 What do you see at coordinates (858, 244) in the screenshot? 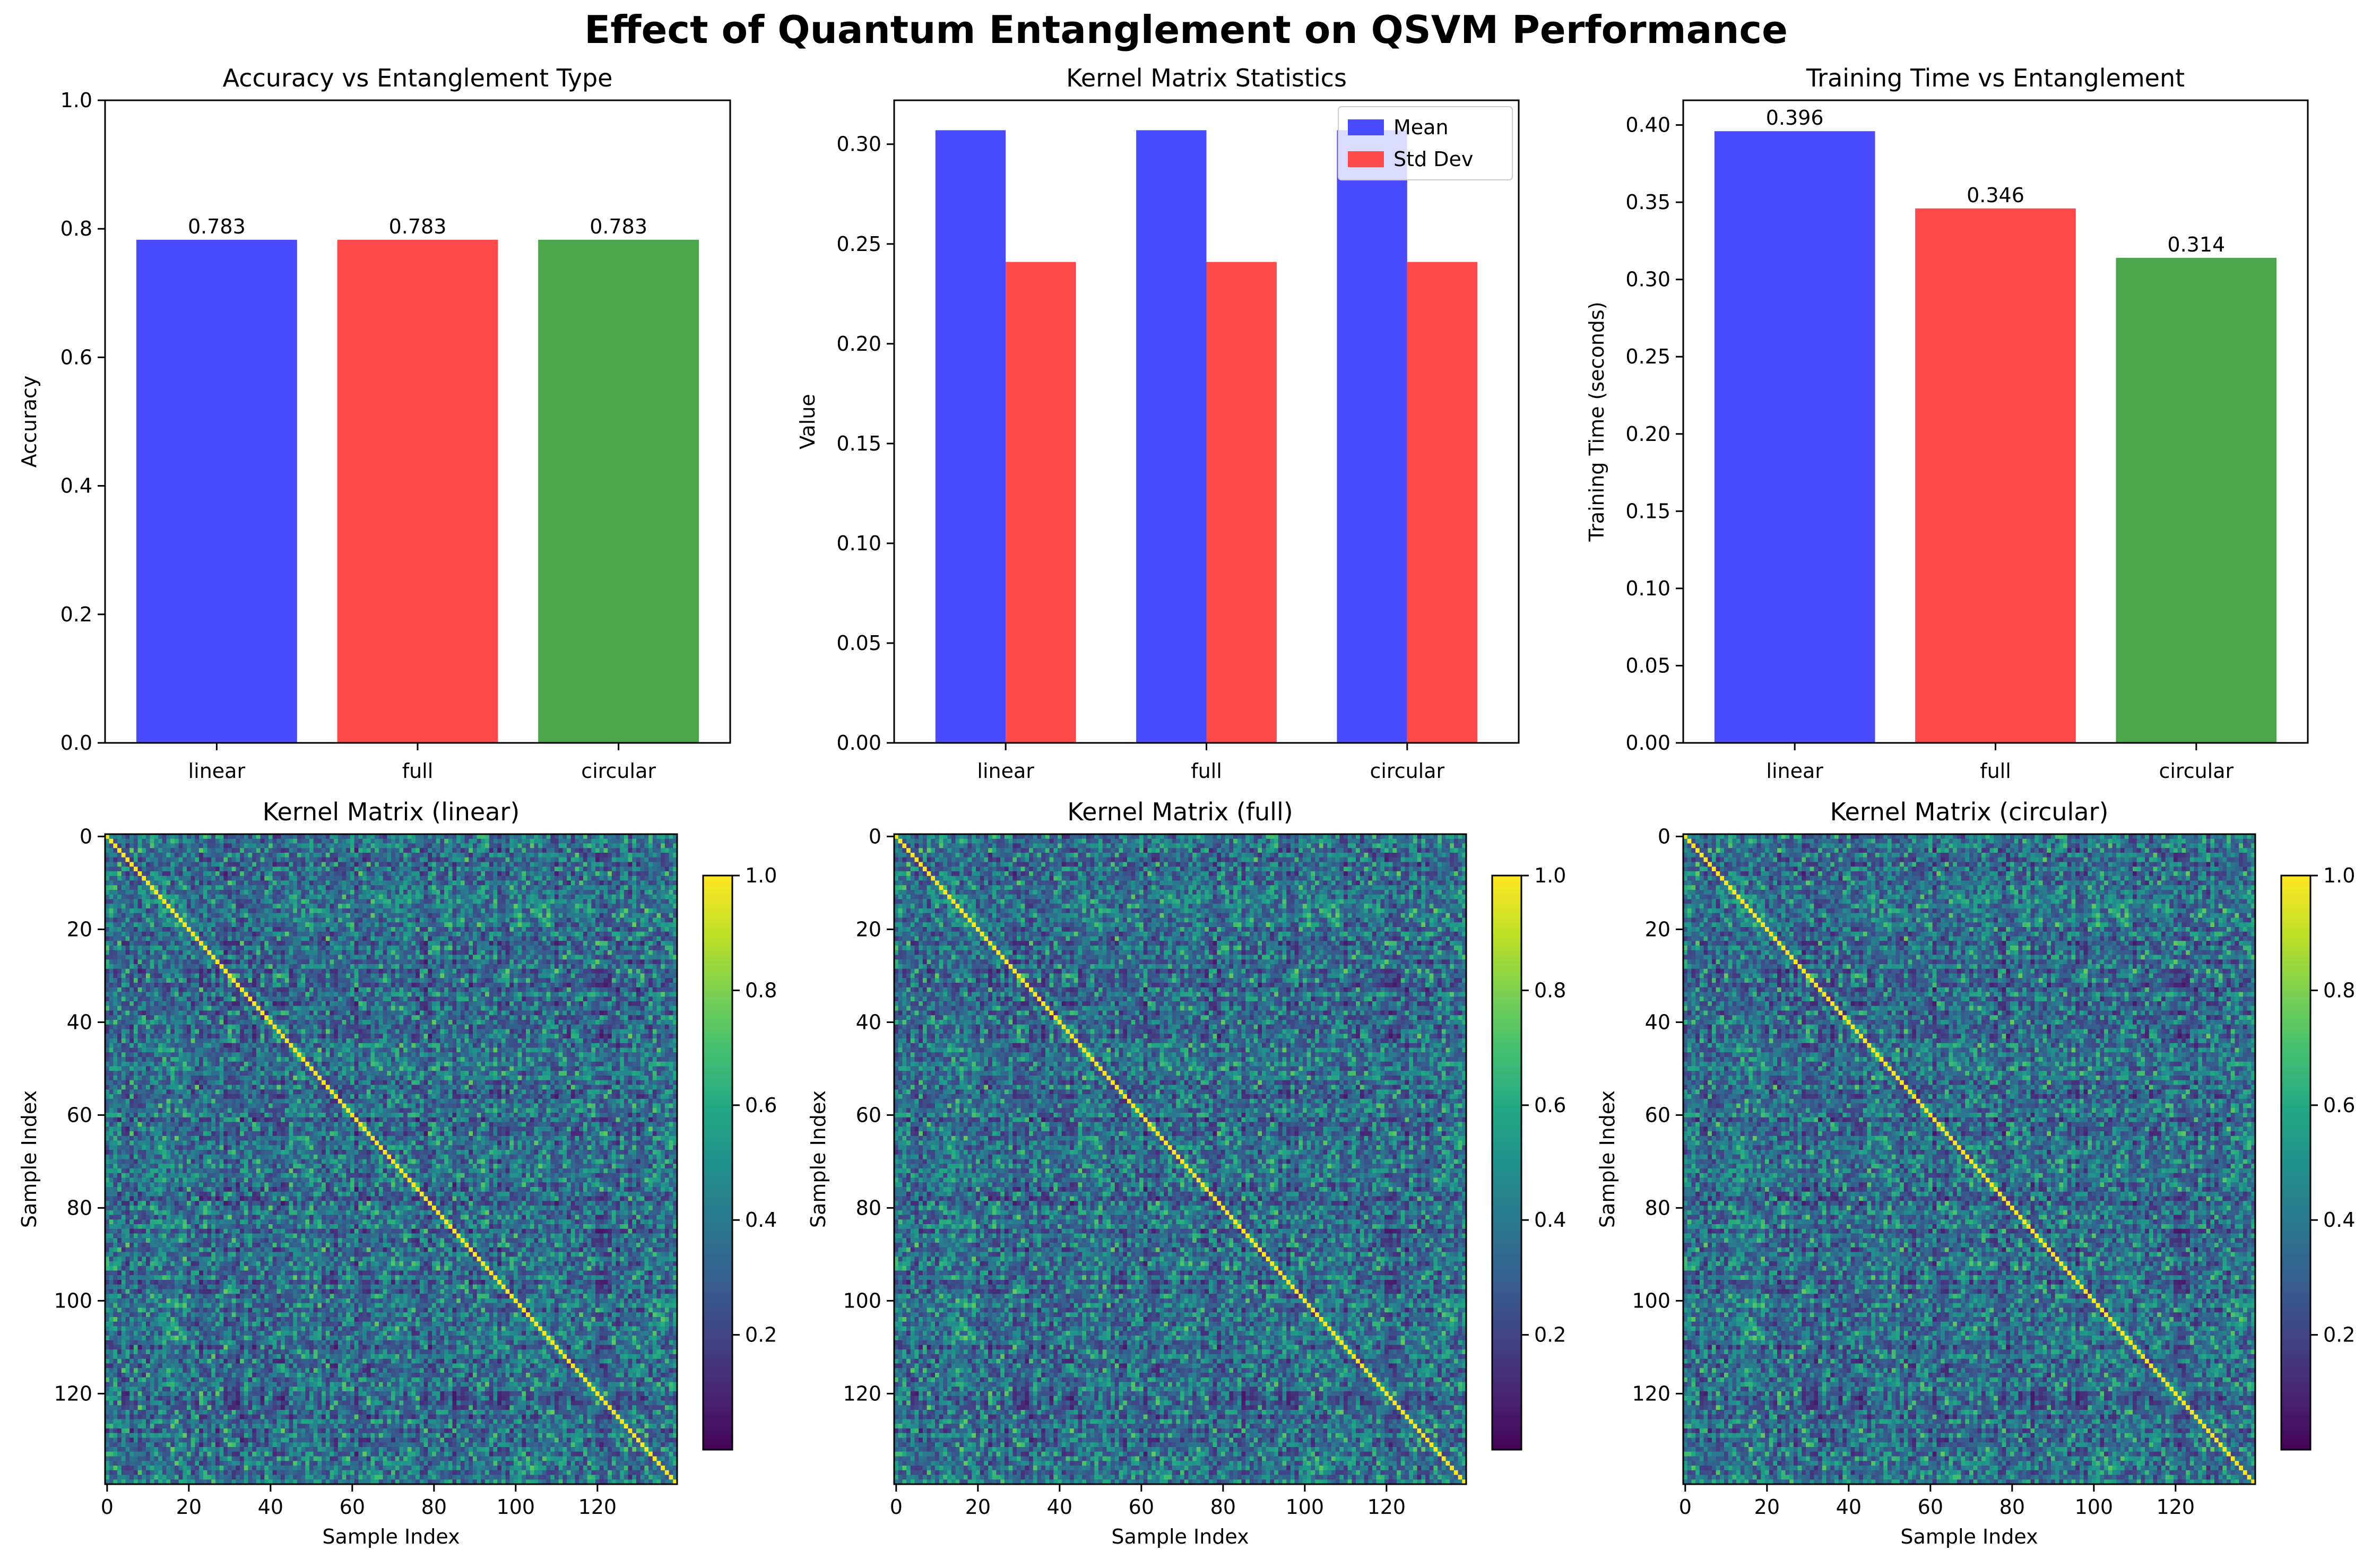
I see `y-tick-label: 0.25` at bounding box center [858, 244].